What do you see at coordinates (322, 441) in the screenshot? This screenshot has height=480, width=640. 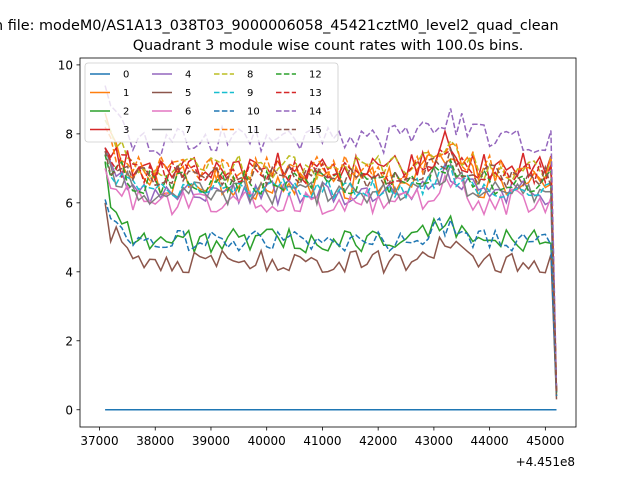 I see `x-tick-label: 41000` at bounding box center [322, 441].